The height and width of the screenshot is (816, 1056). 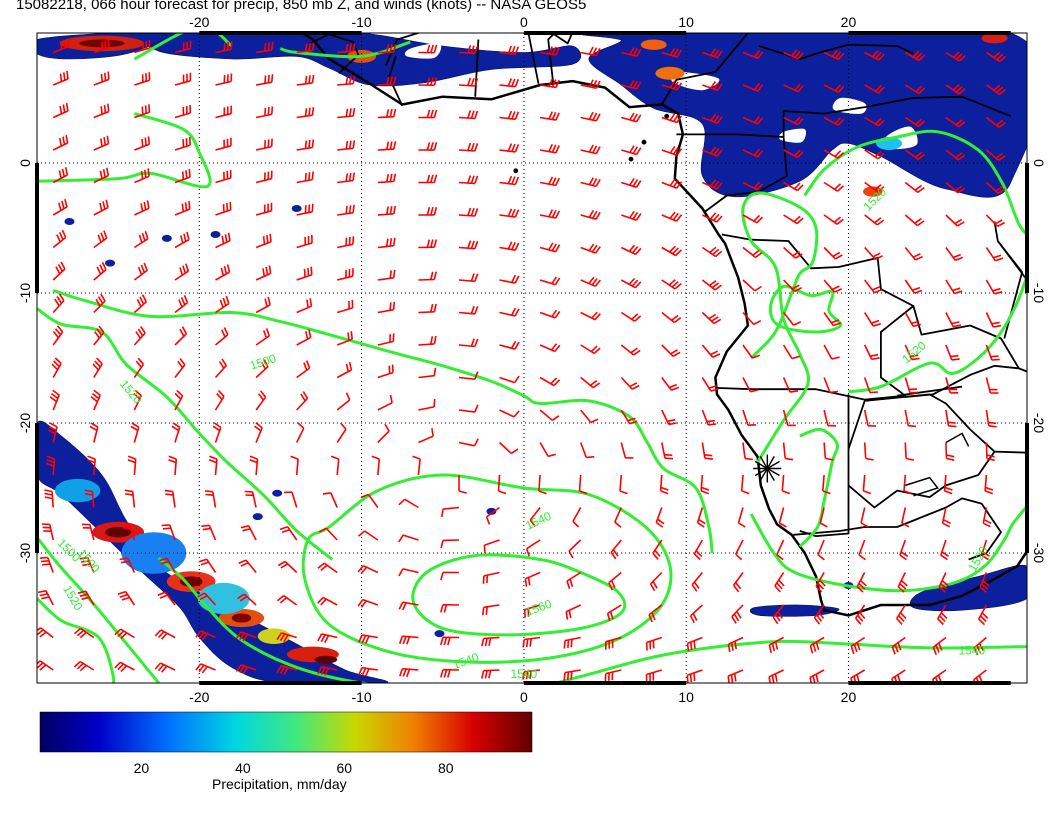 What do you see at coordinates (929, 33) in the screenshot?
I see `frame-bar-top` at bounding box center [929, 33].